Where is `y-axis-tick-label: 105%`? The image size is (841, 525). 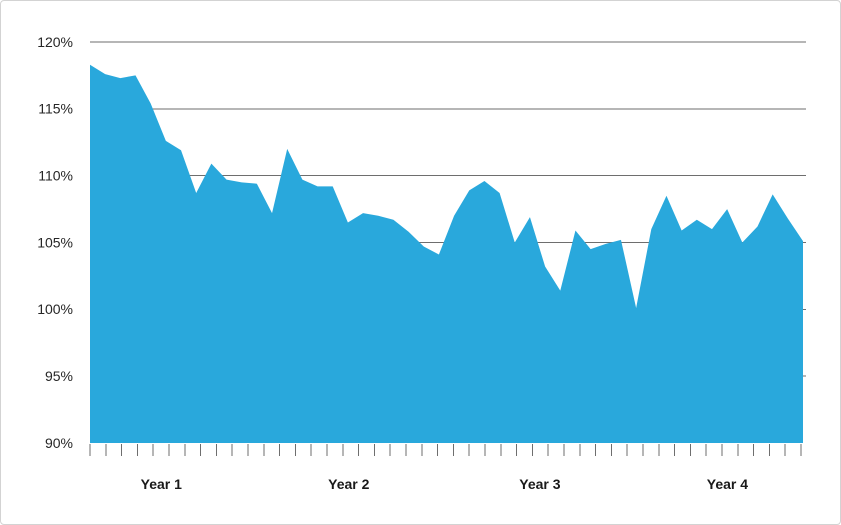
y-axis-tick-label: 105% is located at coordinates (55, 242).